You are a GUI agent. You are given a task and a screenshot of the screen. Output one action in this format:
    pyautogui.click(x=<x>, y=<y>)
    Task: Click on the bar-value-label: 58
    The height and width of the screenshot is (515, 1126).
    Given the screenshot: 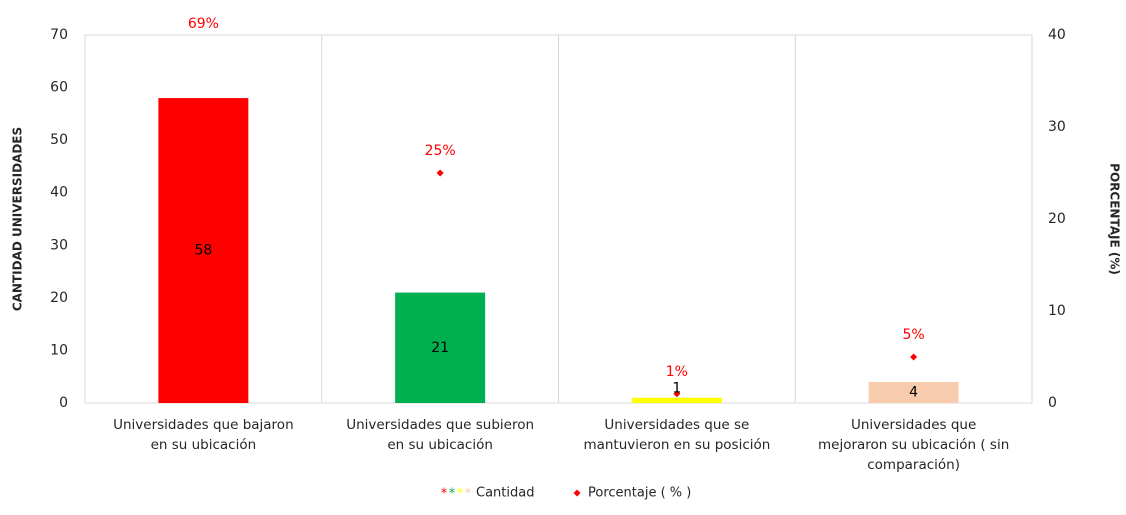 What is the action you would take?
    pyautogui.click(x=203, y=251)
    